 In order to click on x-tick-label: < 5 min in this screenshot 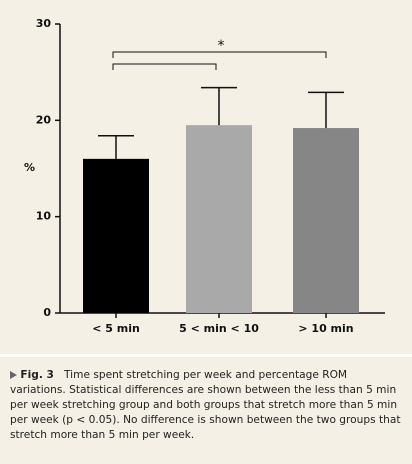, I will do `click(116, 328)`.